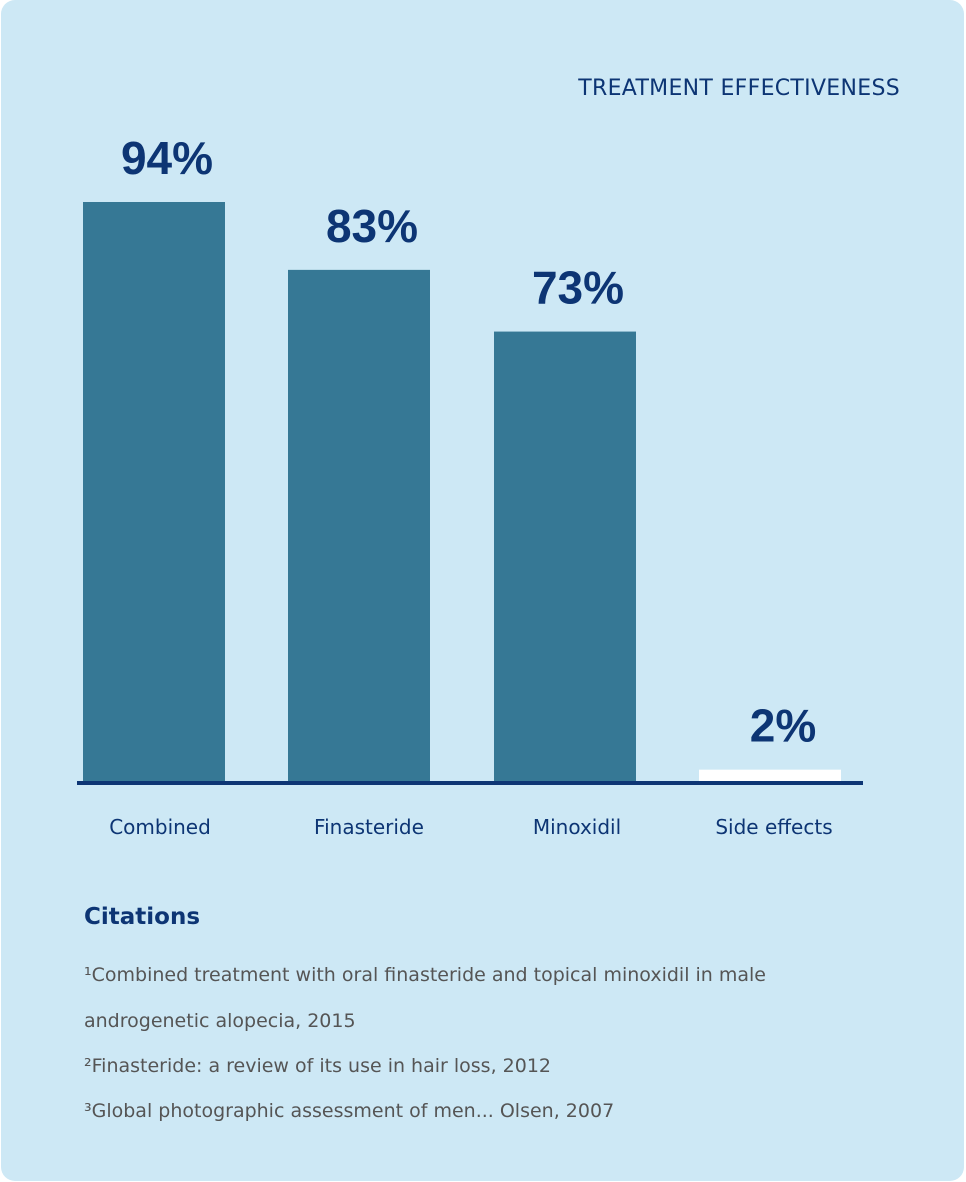 The width and height of the screenshot is (966, 1182). Describe the element at coordinates (783, 726) in the screenshot. I see `data-label: 2%` at that location.